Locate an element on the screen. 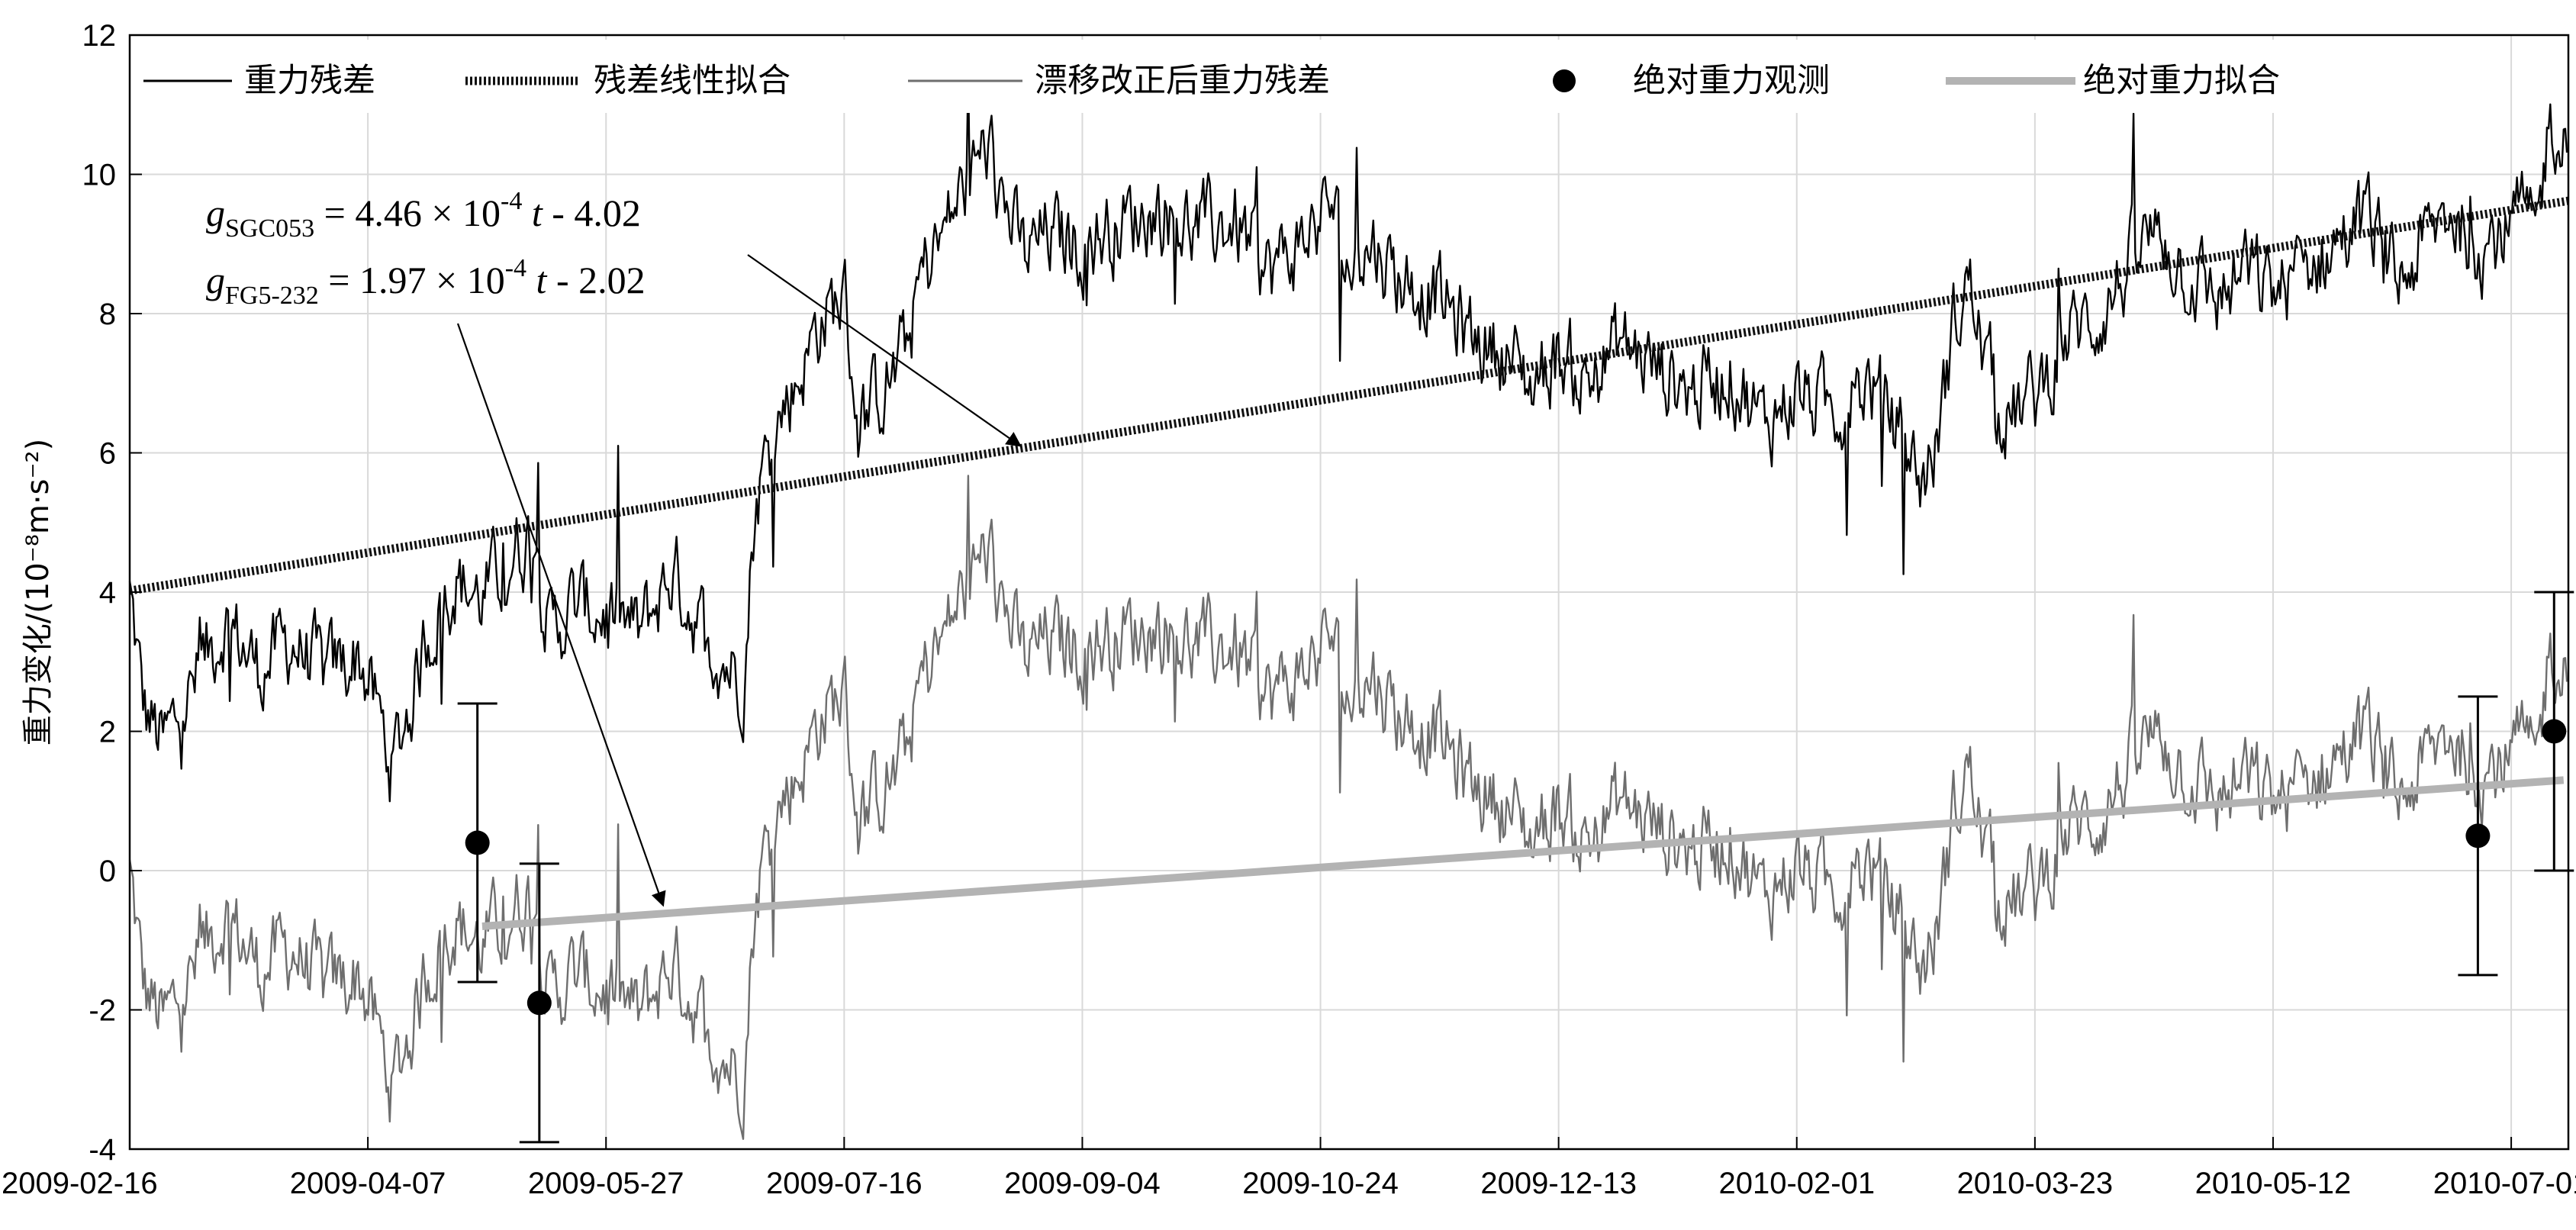 The width and height of the screenshot is (2576, 1230). y-tick-label: 0 is located at coordinates (107, 872).